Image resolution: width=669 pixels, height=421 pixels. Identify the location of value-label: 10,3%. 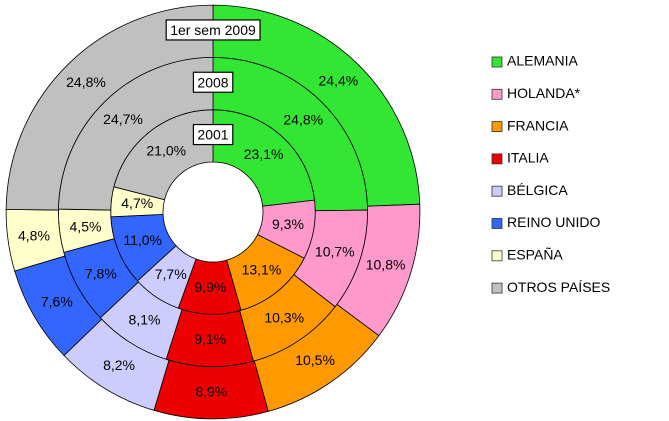
(284, 318).